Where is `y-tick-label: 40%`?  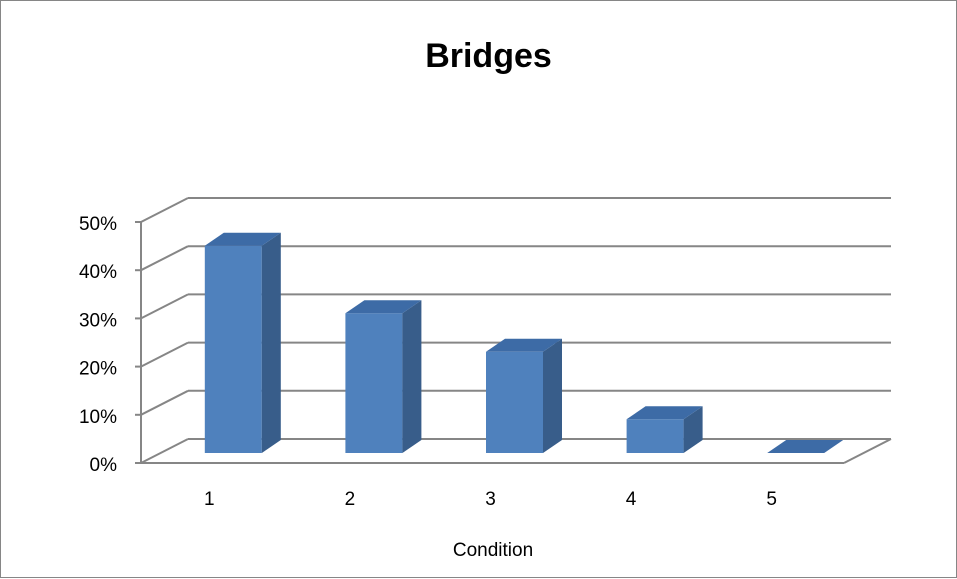
y-tick-label: 40% is located at coordinates (98, 272).